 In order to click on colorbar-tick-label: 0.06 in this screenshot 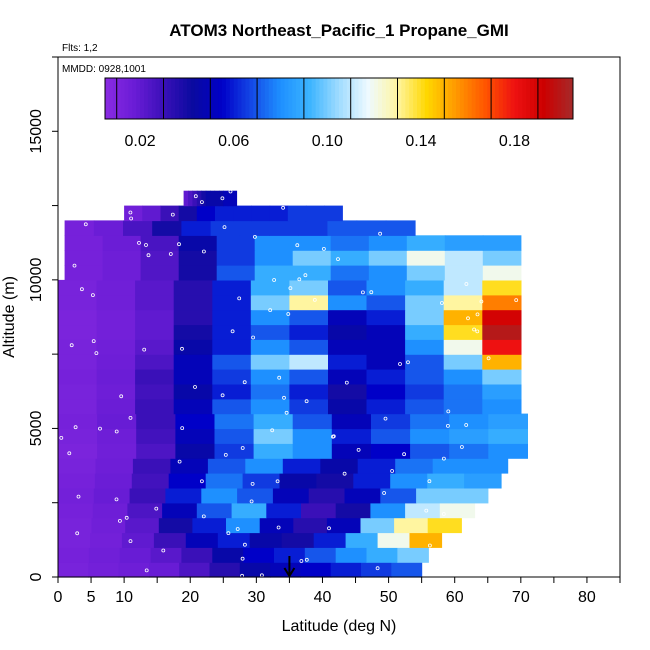, I will do `click(233, 141)`.